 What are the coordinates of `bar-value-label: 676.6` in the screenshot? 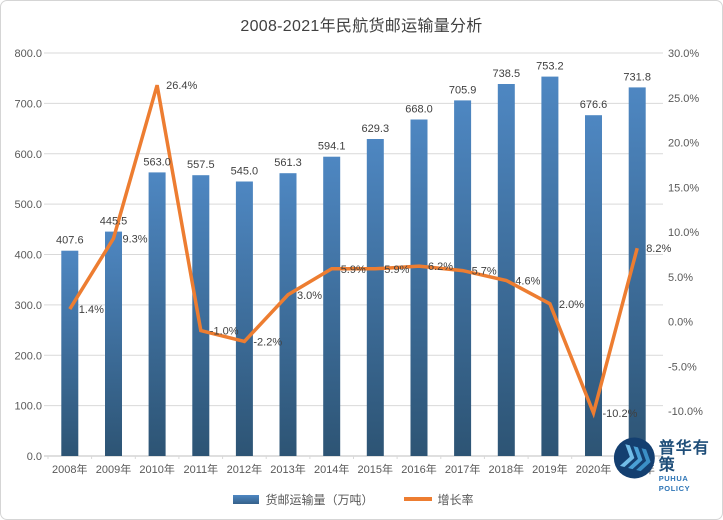 It's located at (594, 105).